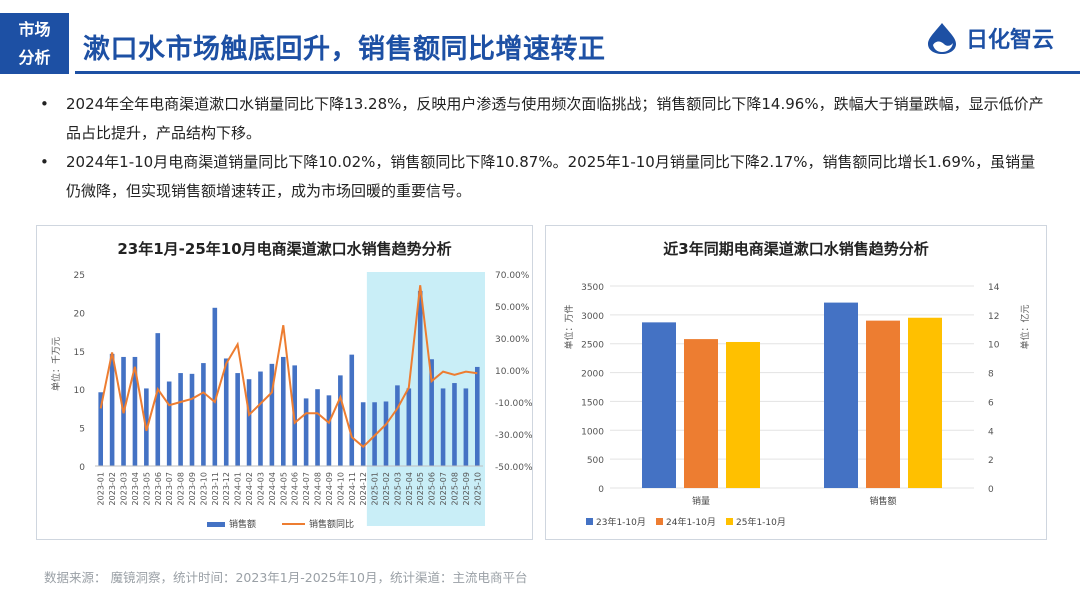 This screenshot has width=1080, height=608. What do you see at coordinates (82, 468) in the screenshot?
I see `y-tick-label: 0` at bounding box center [82, 468].